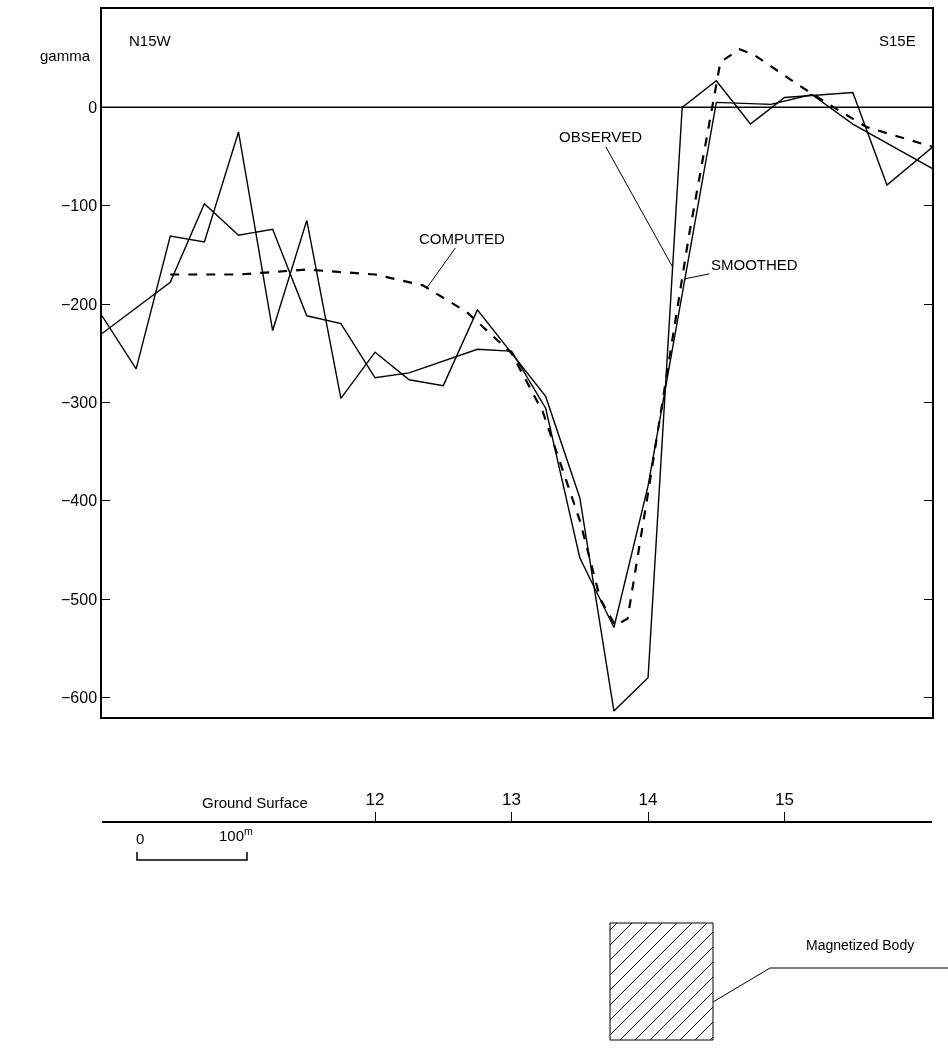 This screenshot has height=1057, width=948. I want to click on y-tick-label: 0, so click(93, 107).